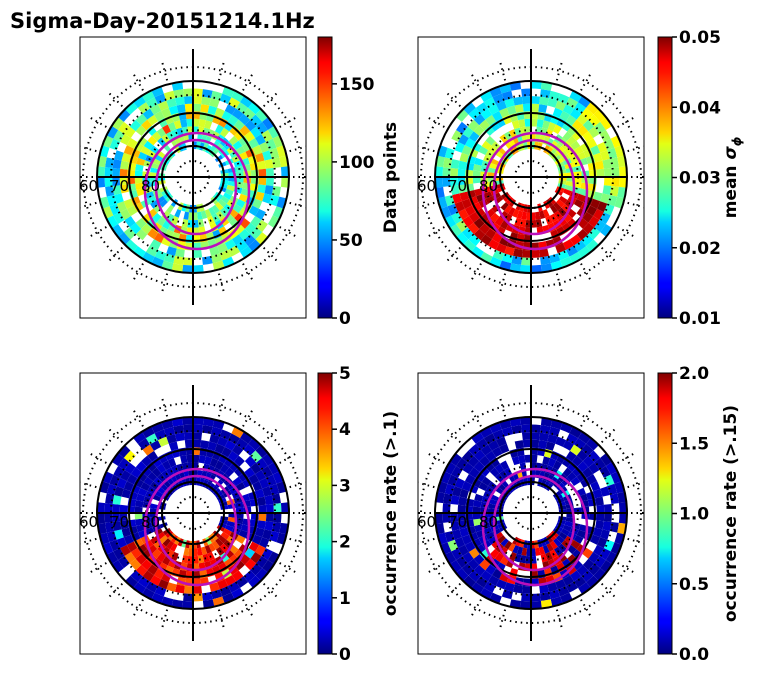 The height and width of the screenshot is (674, 759). What do you see at coordinates (345, 430) in the screenshot?
I see `colorbar-tick-label: 4` at bounding box center [345, 430].